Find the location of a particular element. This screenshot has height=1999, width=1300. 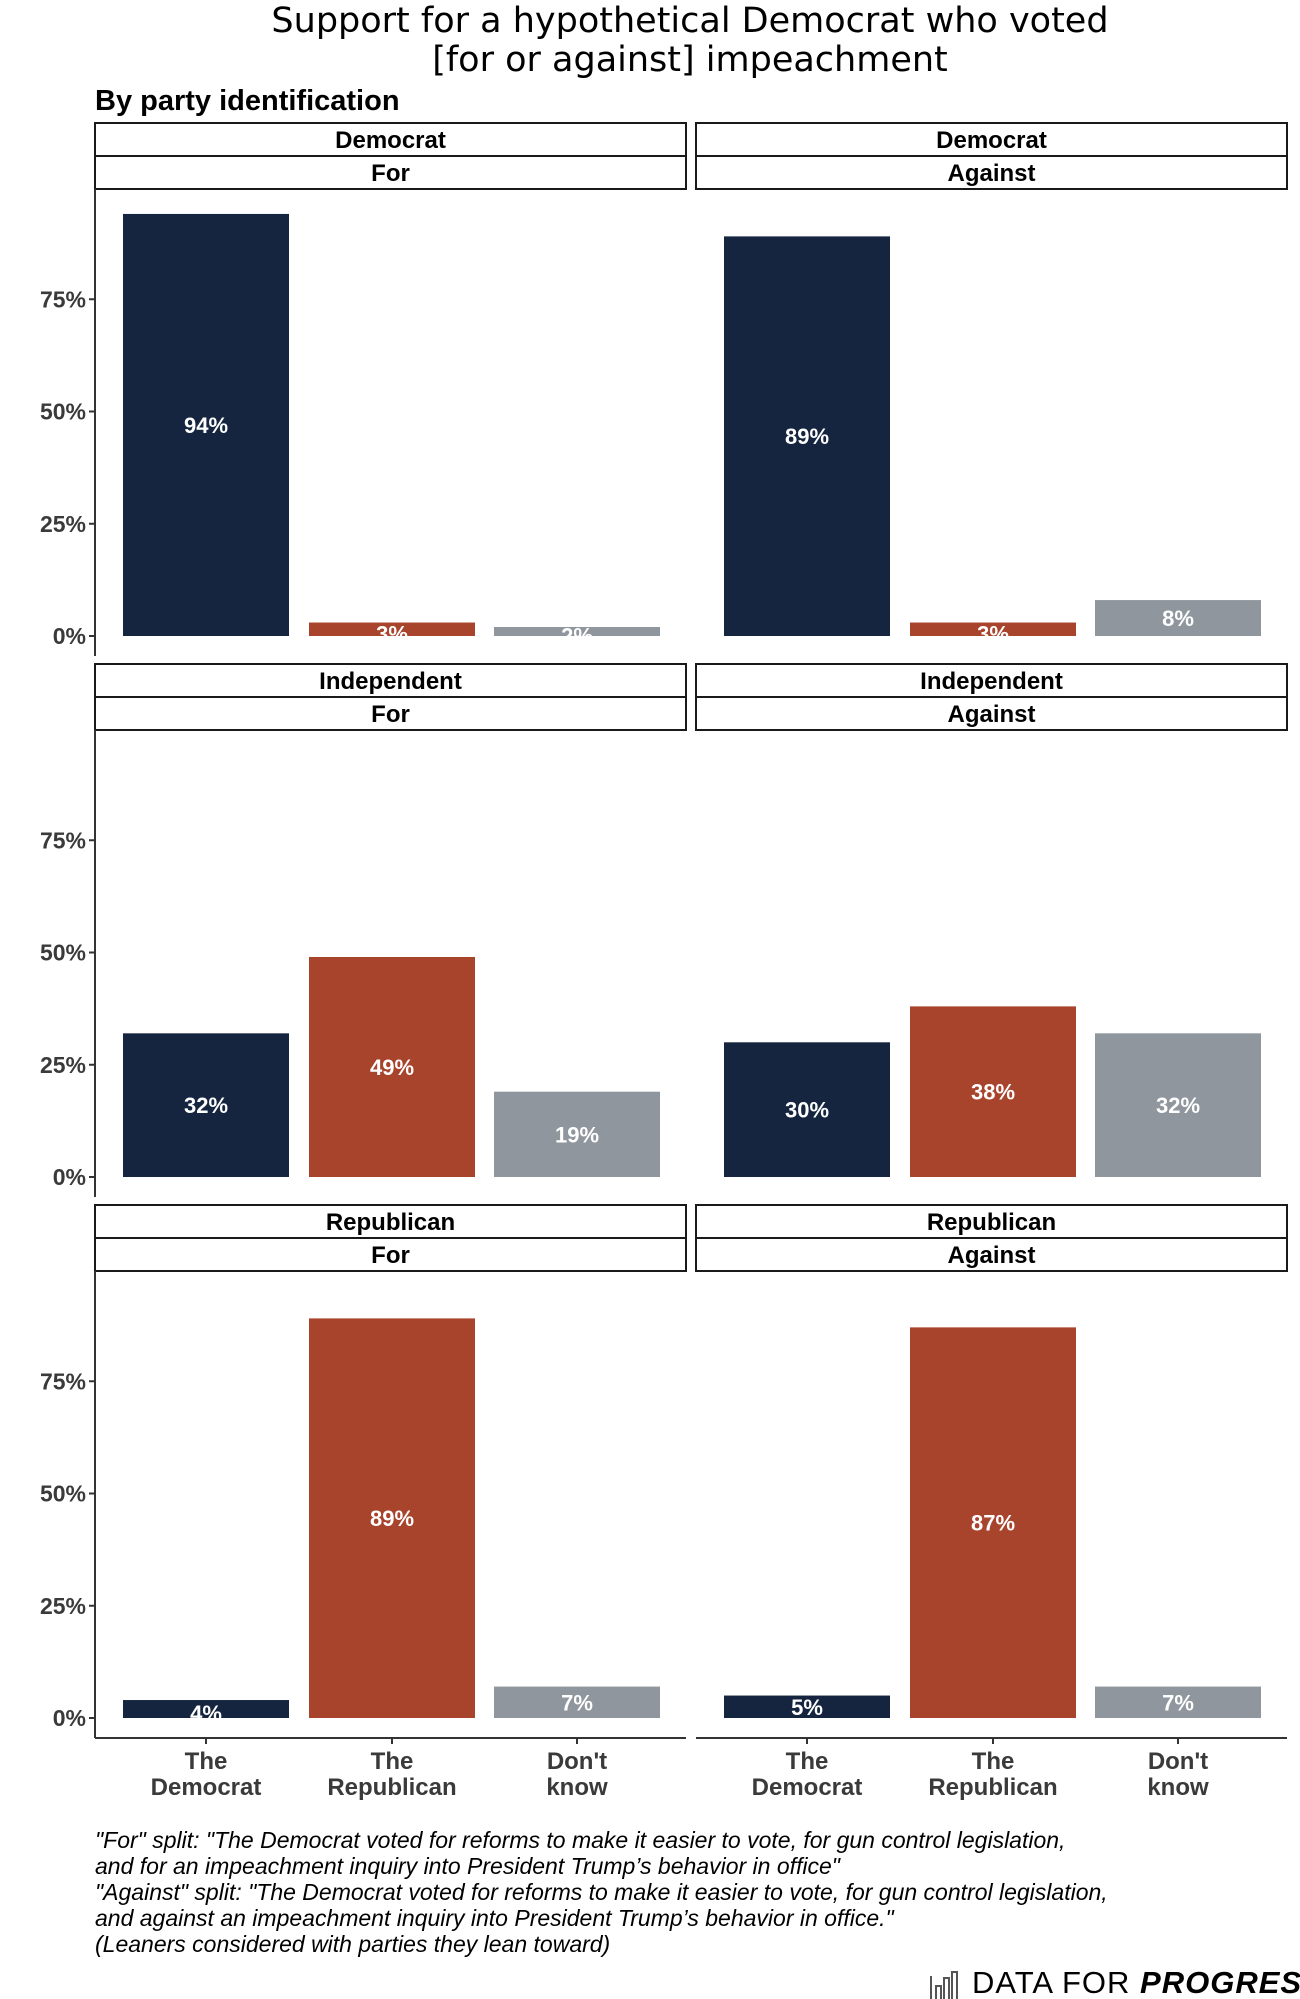

bar-value-label: 38% is located at coordinates (993, 1092).